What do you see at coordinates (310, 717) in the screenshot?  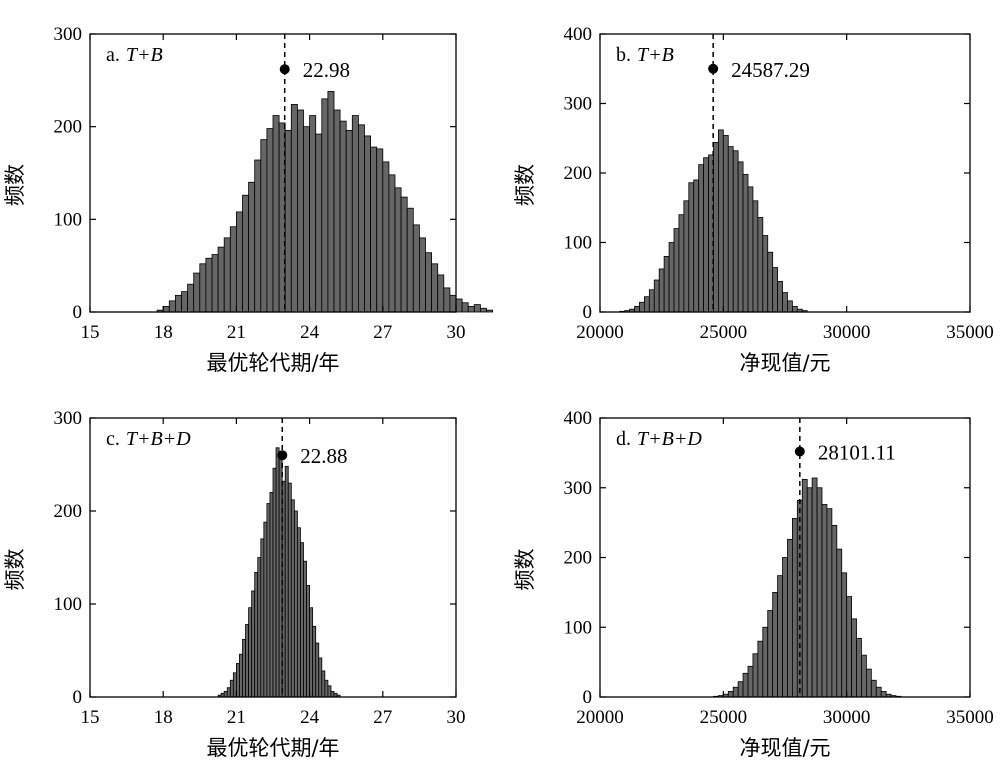 I see `x-tick-label: 24` at bounding box center [310, 717].